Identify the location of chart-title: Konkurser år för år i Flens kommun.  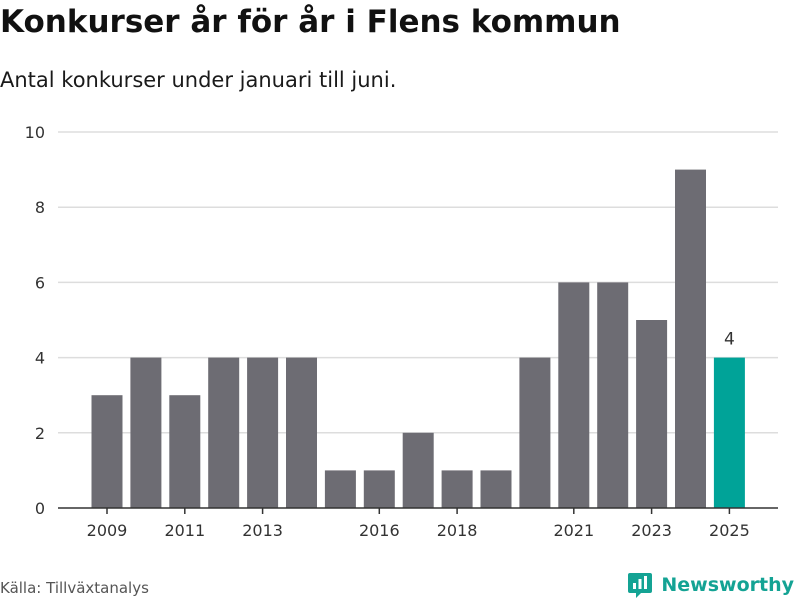
(310, 22).